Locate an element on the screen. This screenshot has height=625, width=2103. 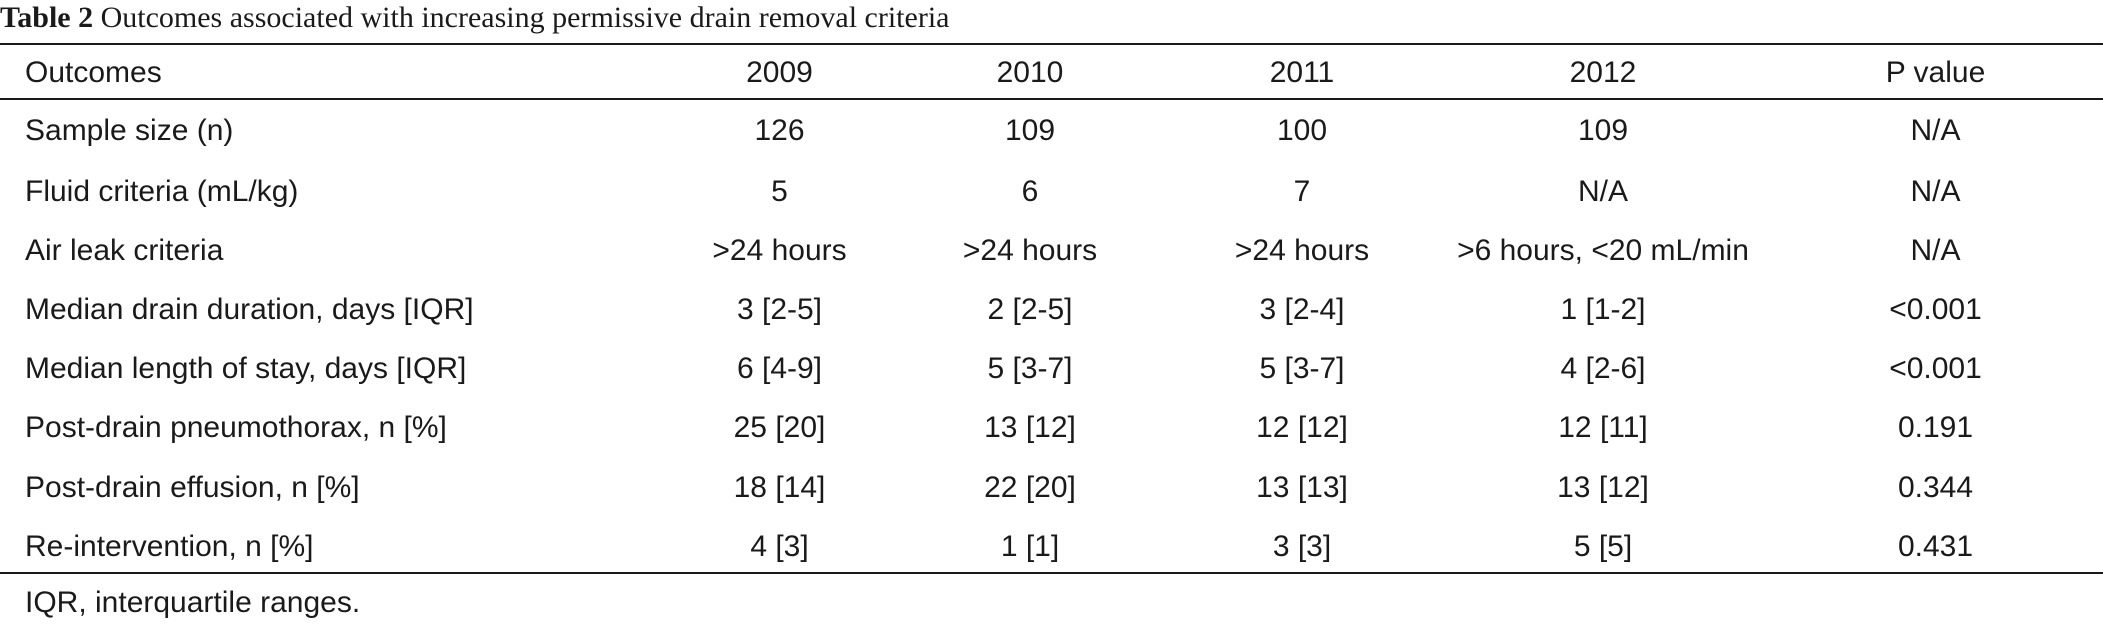
cell-2009: 6 [4-9] is located at coordinates (779, 369).